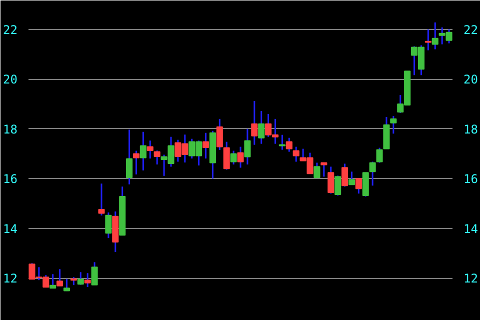 The width and height of the screenshot is (480, 320). I want to click on y2-tick-label: 14, so click(471, 229).